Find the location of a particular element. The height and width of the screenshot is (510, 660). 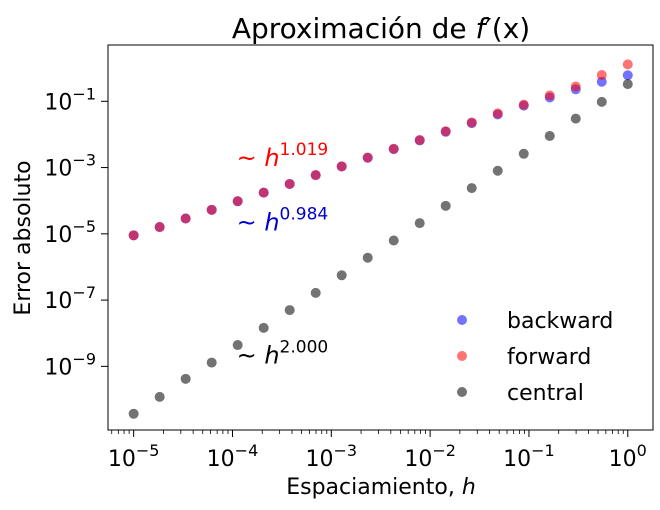

annotations: ~ h1.019 ~ h0.984 ~ h2.000 is located at coordinates (283, 255).